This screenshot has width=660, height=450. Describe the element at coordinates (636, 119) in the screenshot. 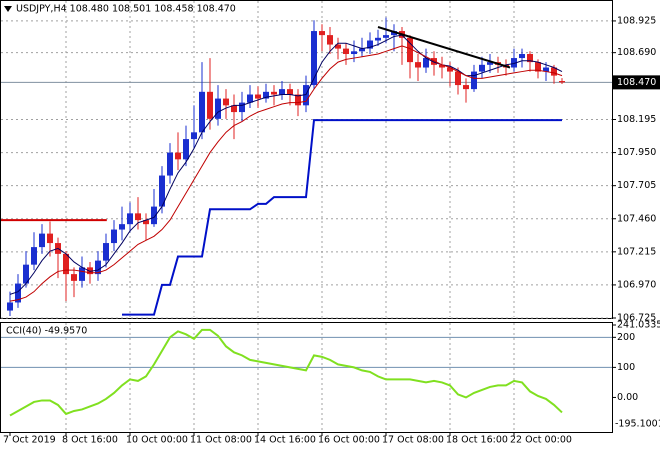

I see `y-tick-label: 108.195` at that location.